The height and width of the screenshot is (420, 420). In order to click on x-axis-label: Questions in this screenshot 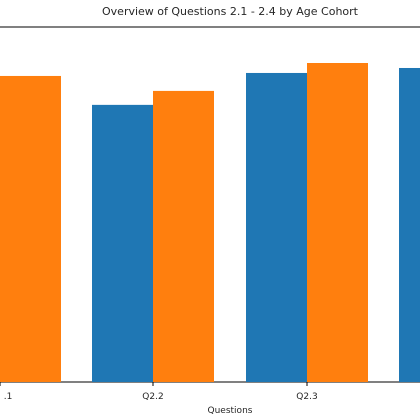, I will do `click(230, 411)`.